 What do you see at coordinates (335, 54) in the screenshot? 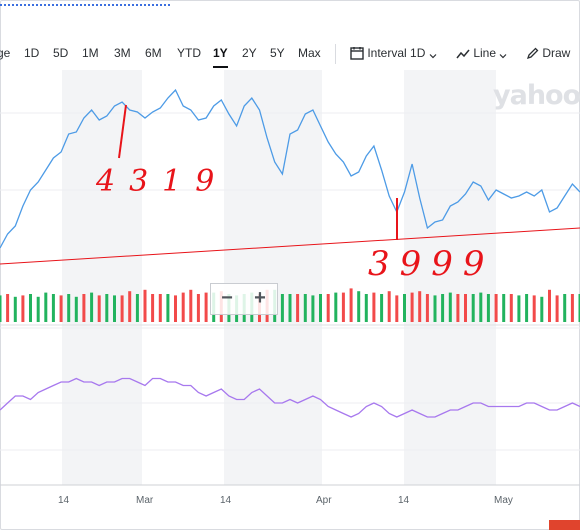
I see `toolbar-divider` at bounding box center [335, 54].